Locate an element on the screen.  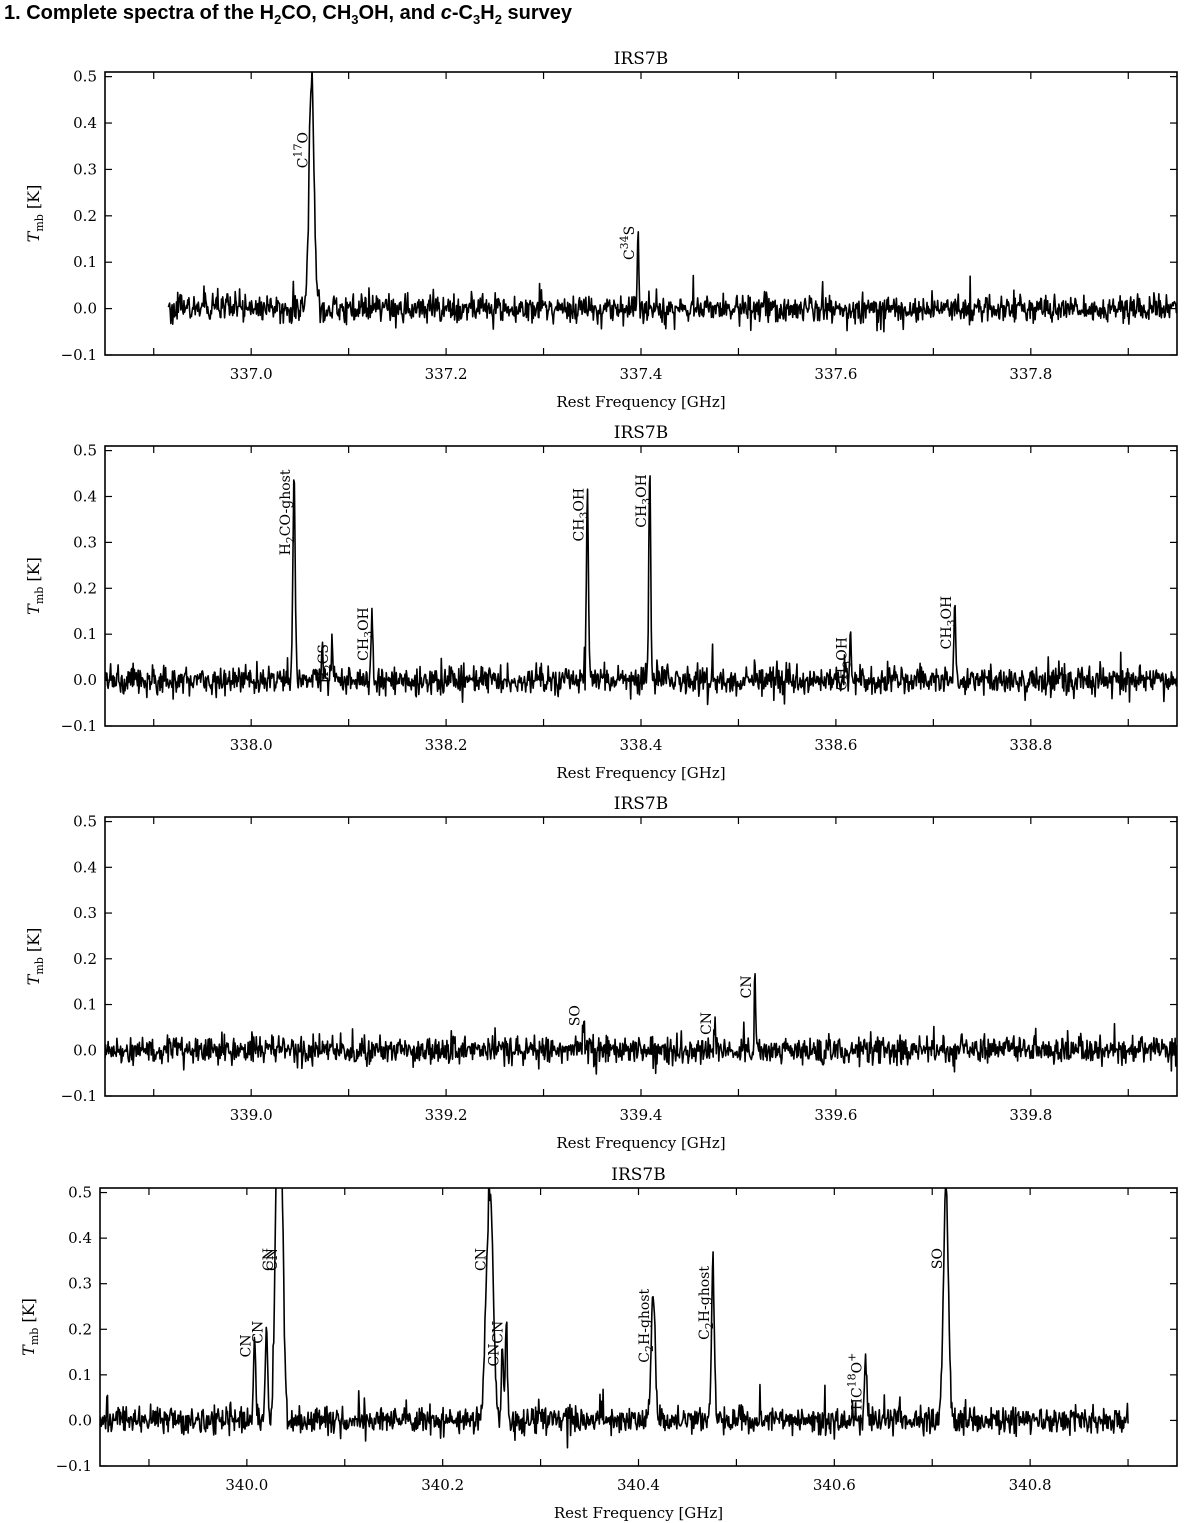
x-tick-label: 337.8 is located at coordinates (1030, 374).